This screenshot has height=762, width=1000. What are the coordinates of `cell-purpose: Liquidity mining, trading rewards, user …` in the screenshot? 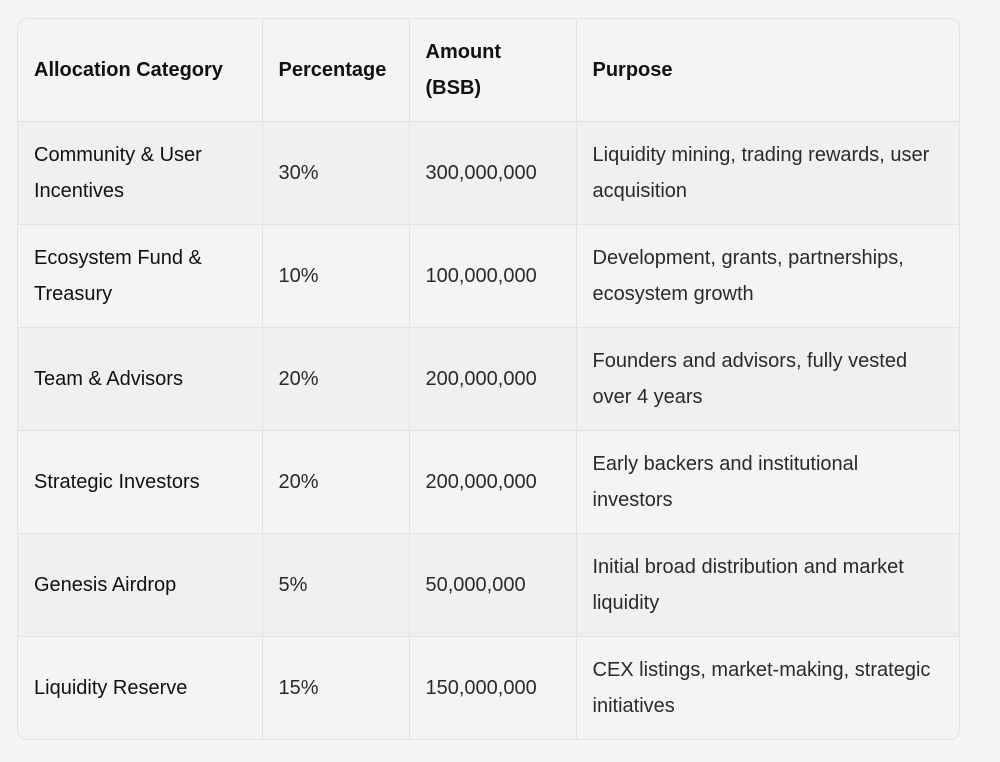 It's located at (767, 173).